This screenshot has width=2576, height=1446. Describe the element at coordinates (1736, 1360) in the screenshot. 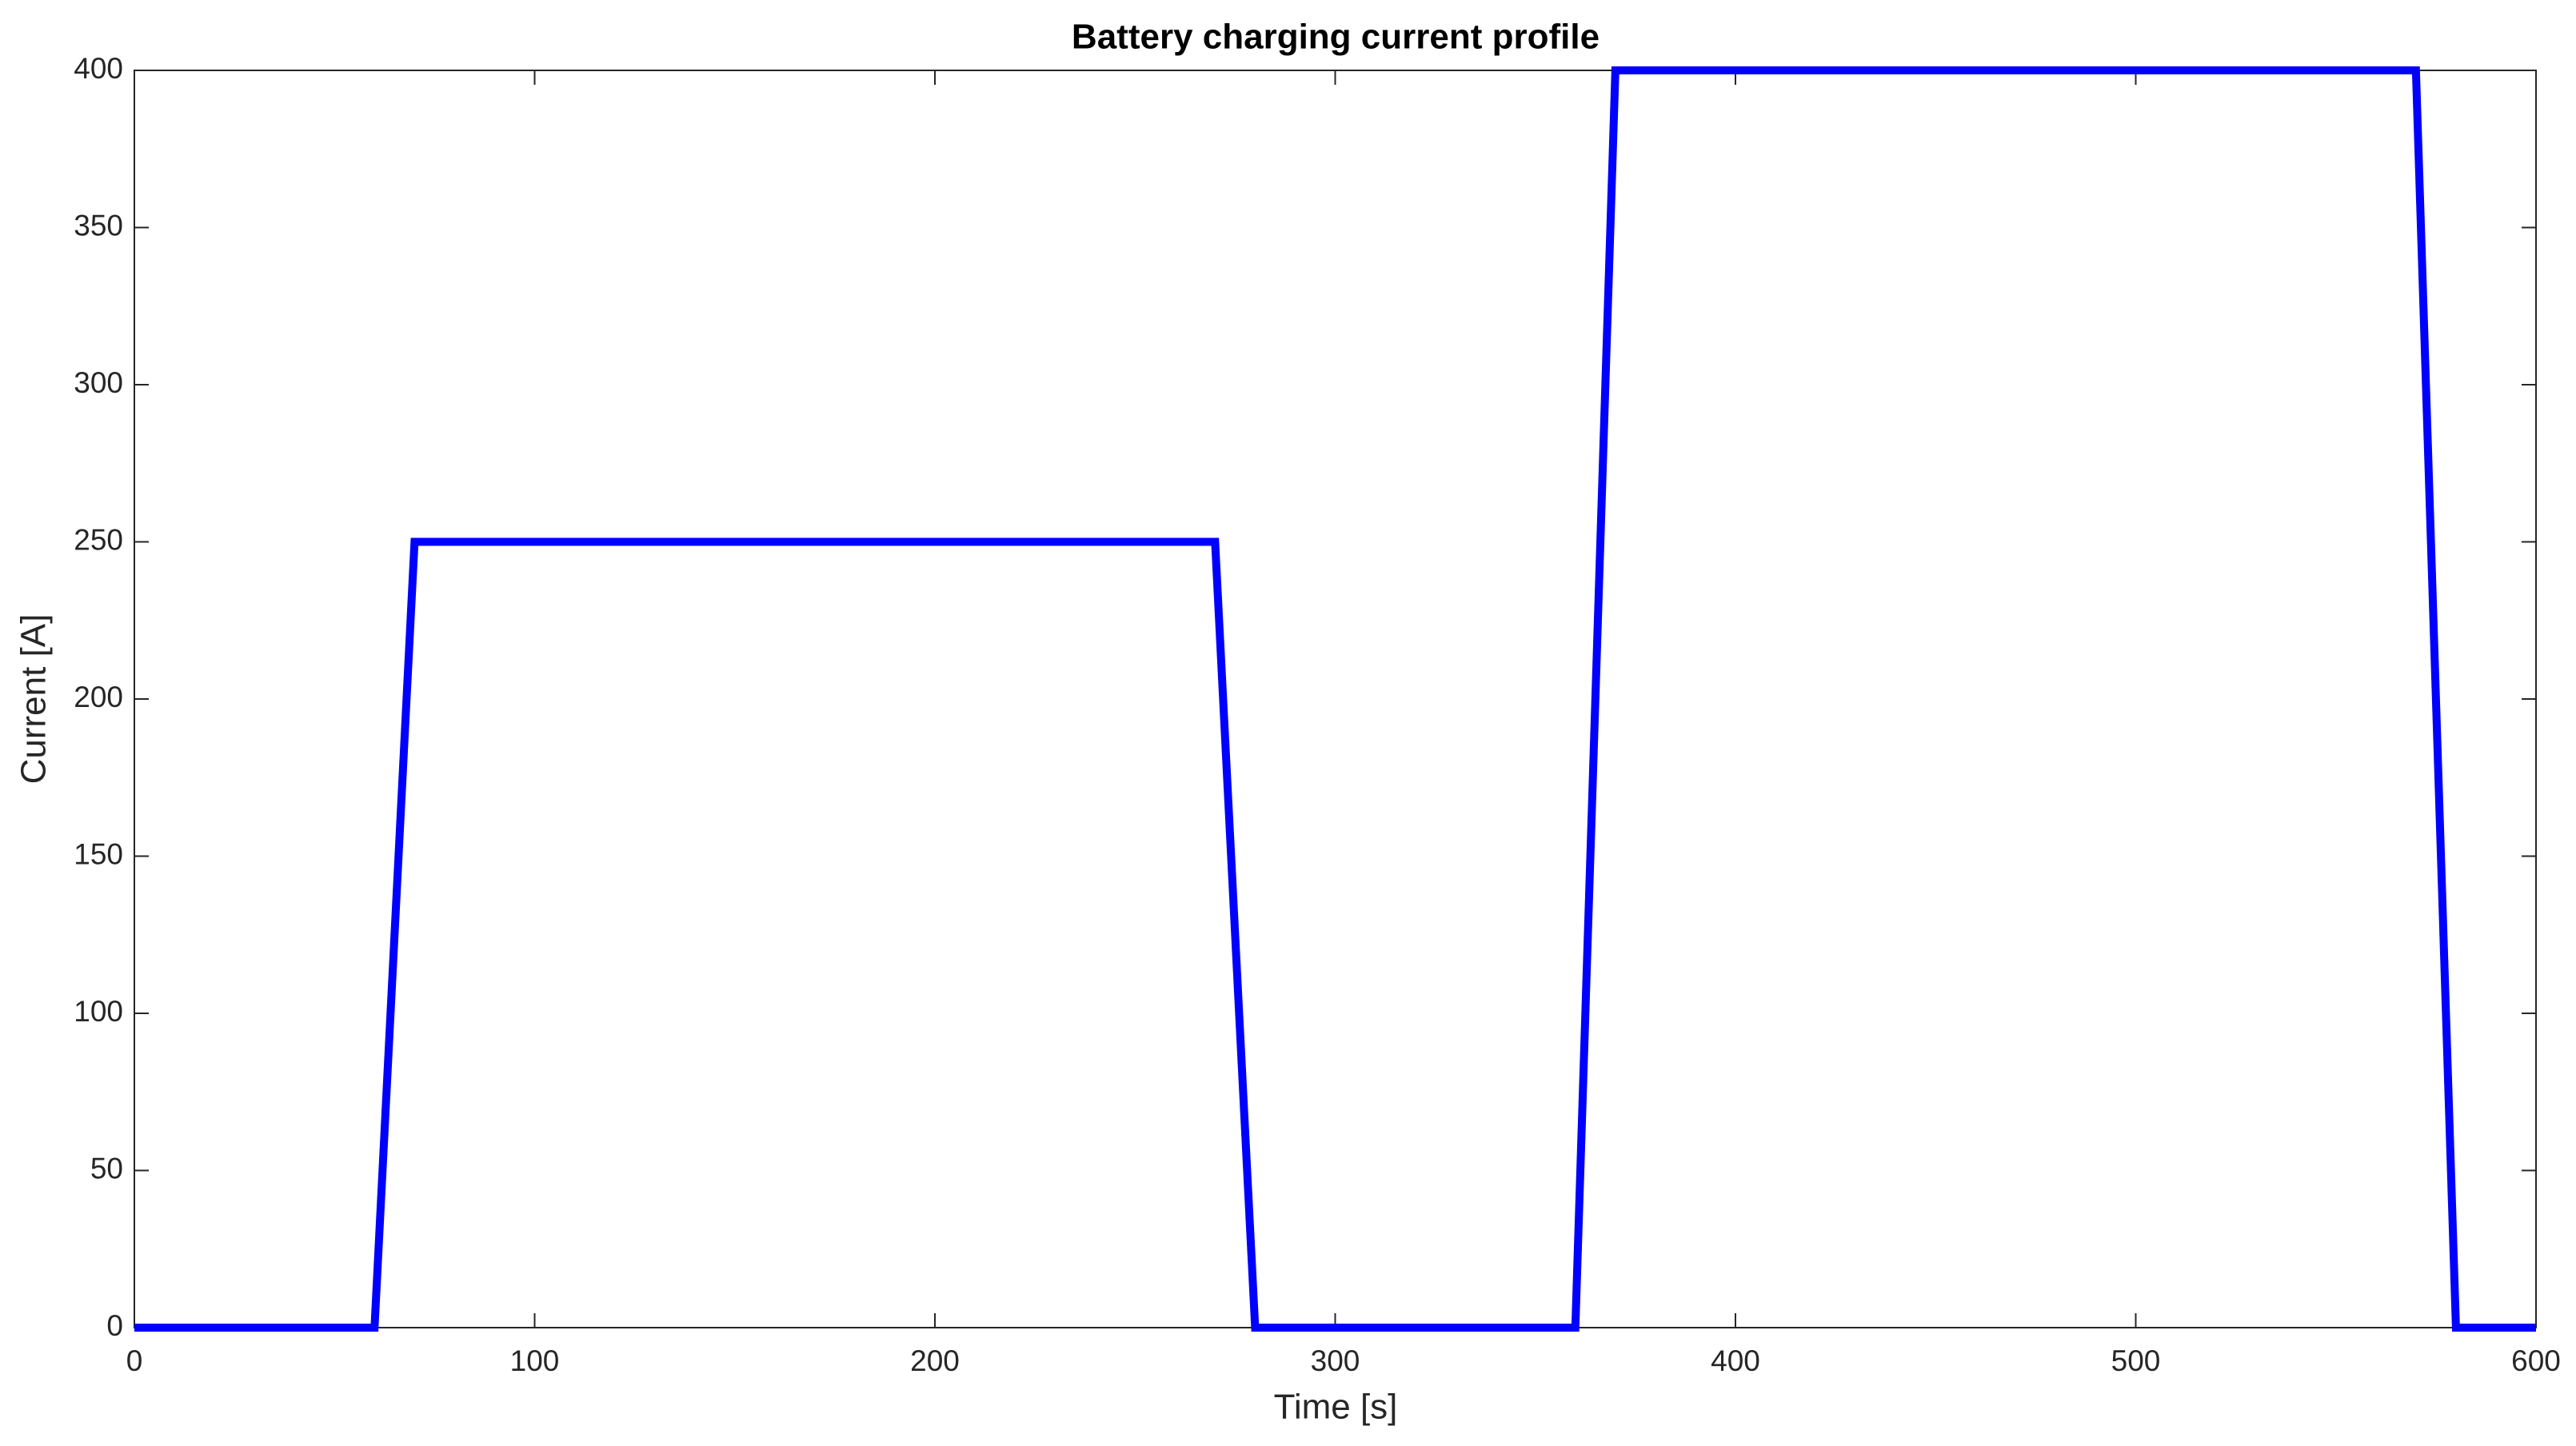

I see `x-tick-label: 400` at that location.